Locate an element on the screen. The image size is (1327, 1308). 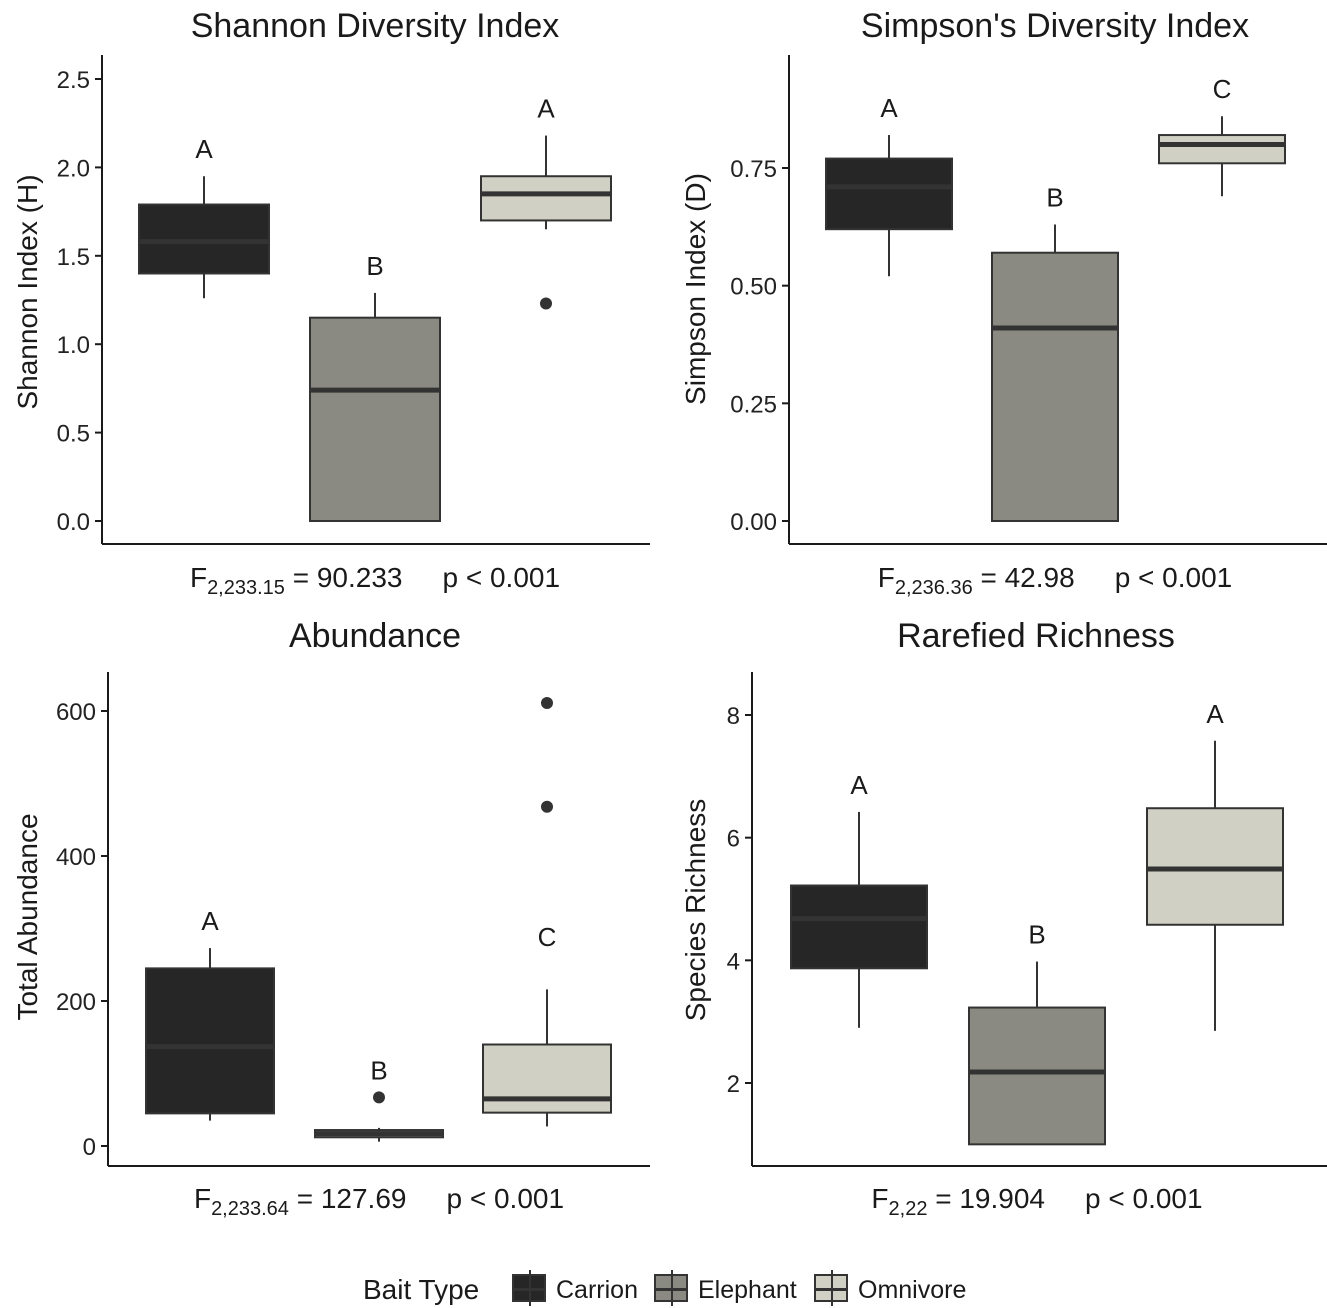
y-tick-label: 0.00 is located at coordinates (753, 522).